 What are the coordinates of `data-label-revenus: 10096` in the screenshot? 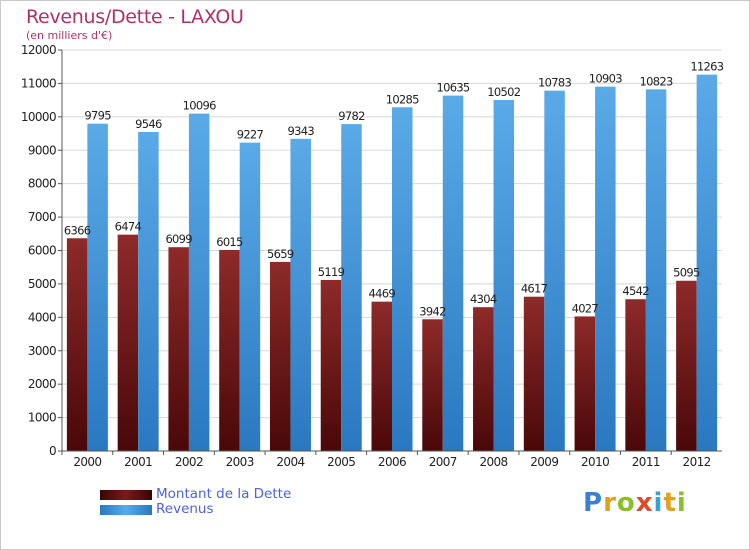 It's located at (199, 106).